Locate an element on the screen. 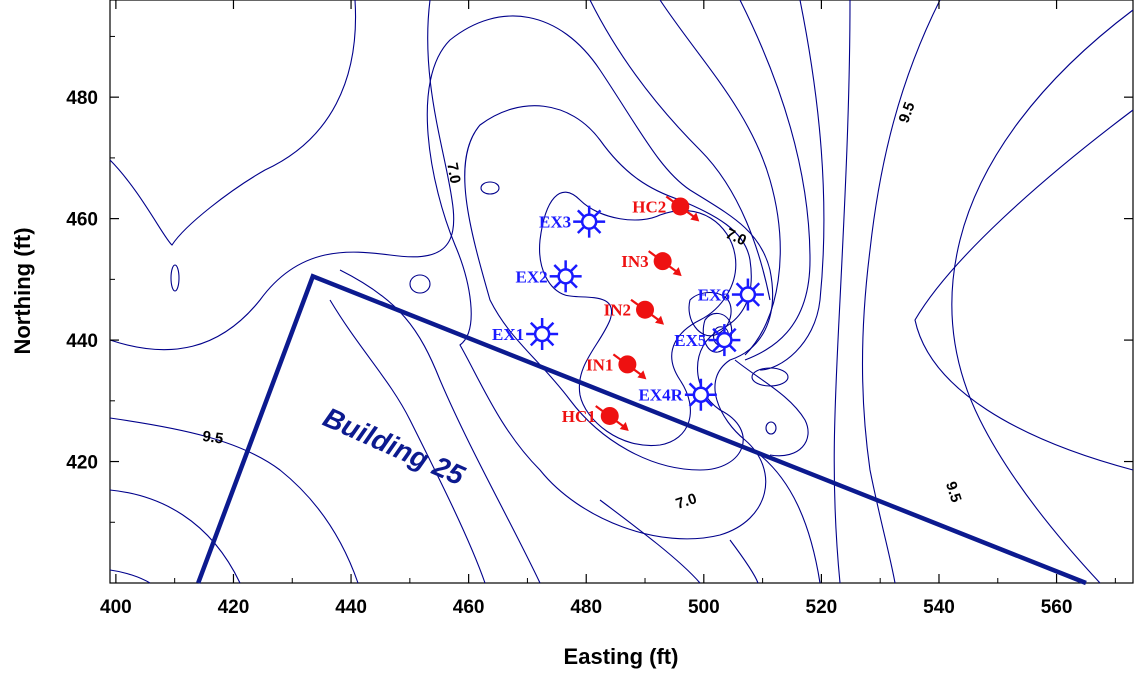 The height and width of the screenshot is (673, 1134). extraction-well-ex6: EX6 is located at coordinates (731, 294).